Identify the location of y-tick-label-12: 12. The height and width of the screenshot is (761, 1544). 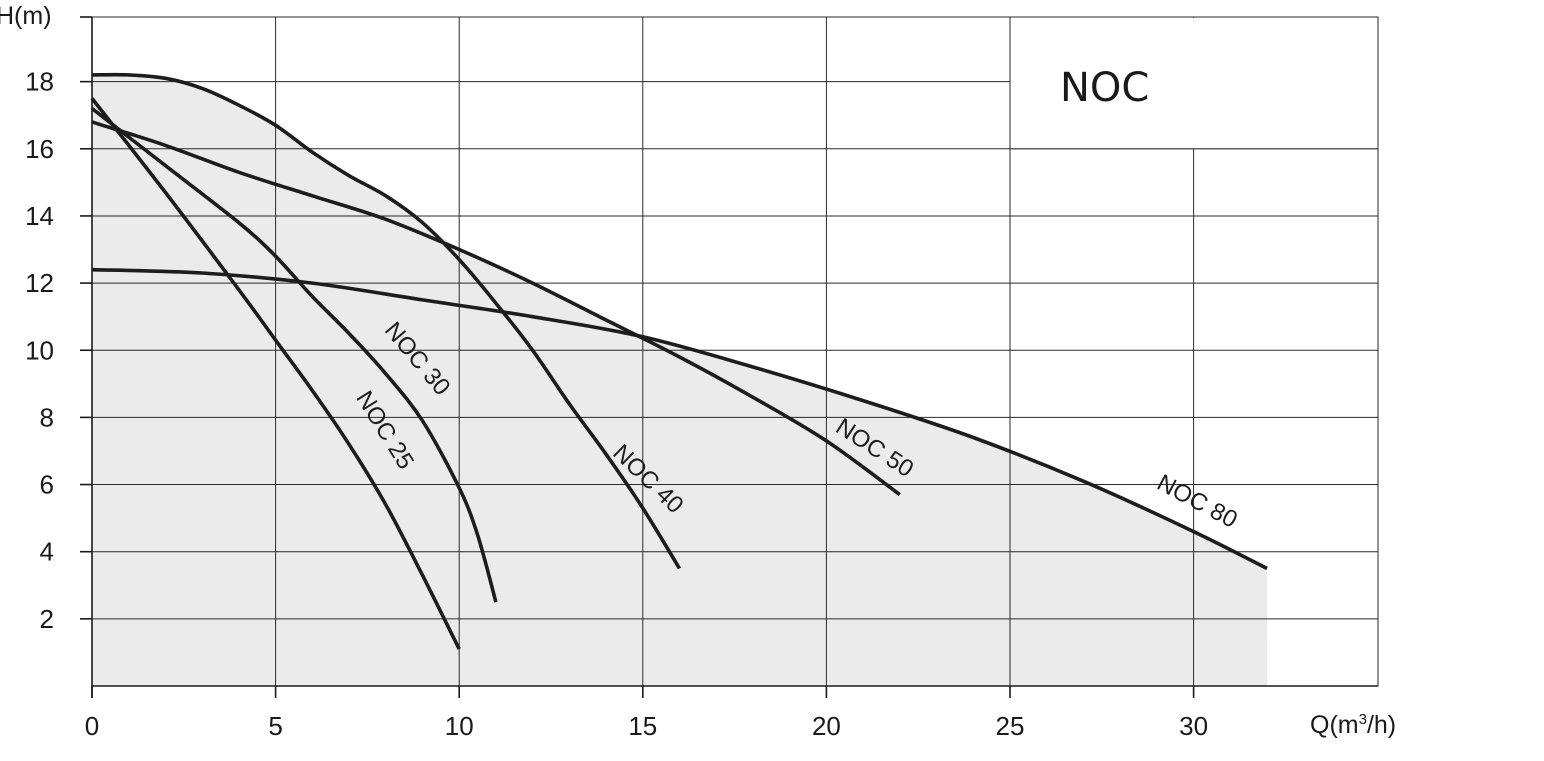
(39, 283).